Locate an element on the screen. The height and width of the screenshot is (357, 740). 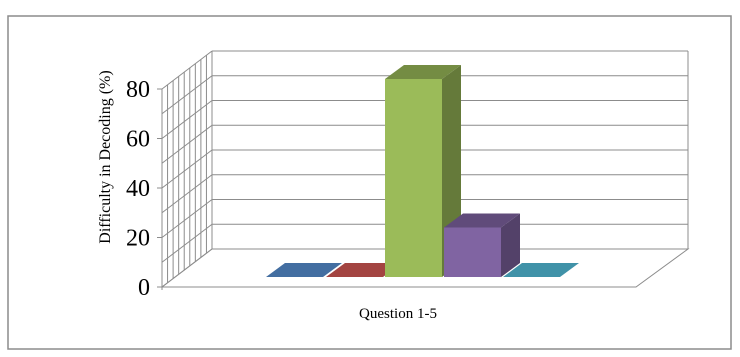
bar-side is located at coordinates (510, 245).